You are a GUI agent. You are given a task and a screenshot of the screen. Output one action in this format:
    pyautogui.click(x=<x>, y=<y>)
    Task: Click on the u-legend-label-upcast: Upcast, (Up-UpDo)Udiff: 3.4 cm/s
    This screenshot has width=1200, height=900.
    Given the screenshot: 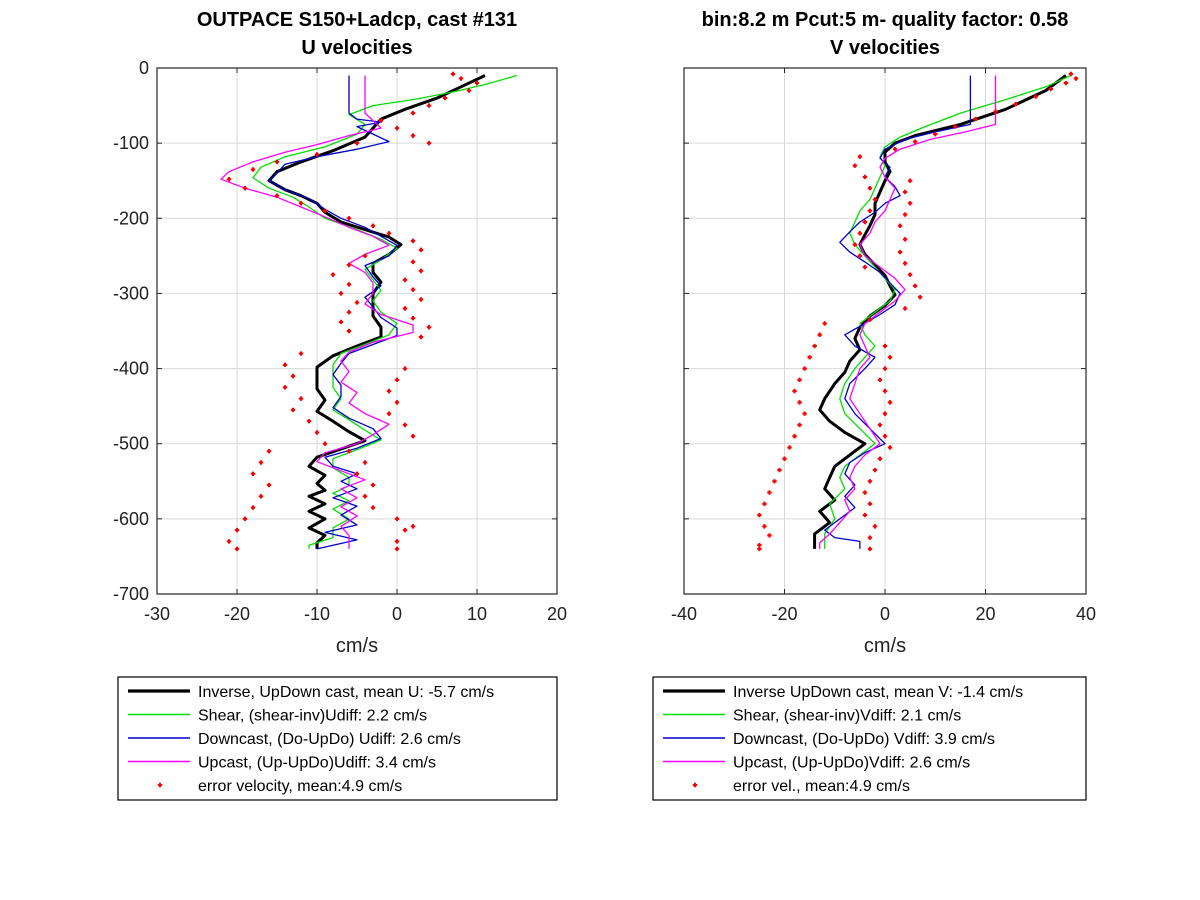 What is the action you would take?
    pyautogui.click(x=317, y=763)
    